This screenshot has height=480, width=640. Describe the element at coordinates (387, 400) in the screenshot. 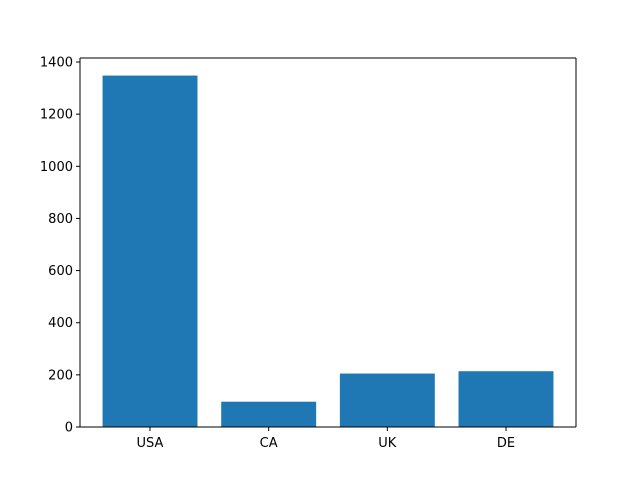

I see `bar-uk` at that location.